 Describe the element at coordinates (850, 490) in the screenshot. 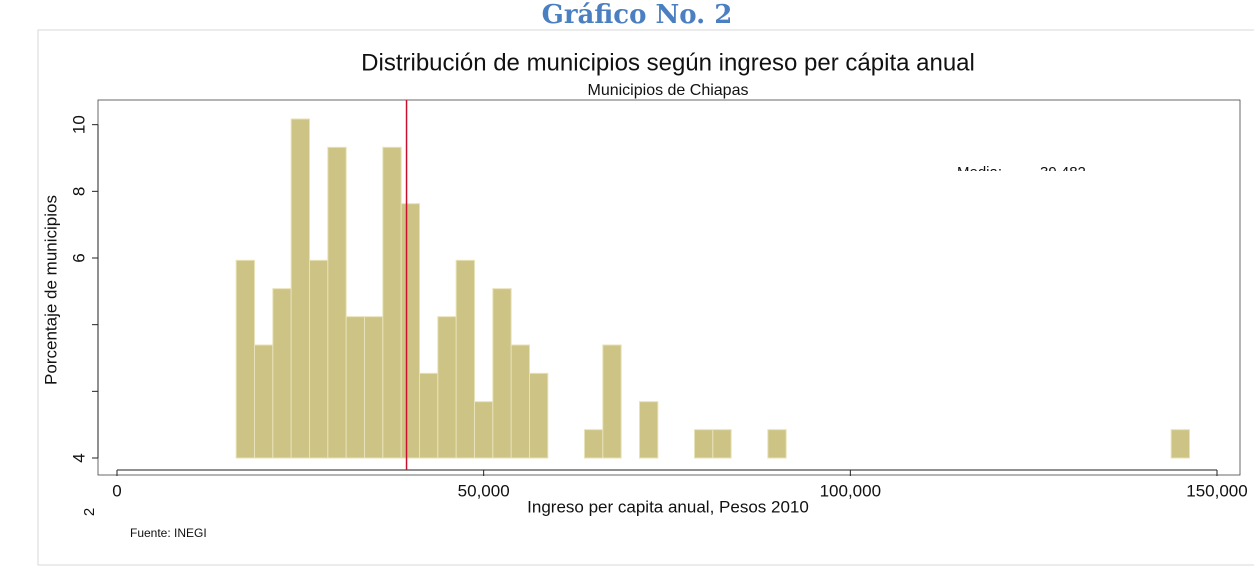

I see `x-tick-label: 100,000` at that location.